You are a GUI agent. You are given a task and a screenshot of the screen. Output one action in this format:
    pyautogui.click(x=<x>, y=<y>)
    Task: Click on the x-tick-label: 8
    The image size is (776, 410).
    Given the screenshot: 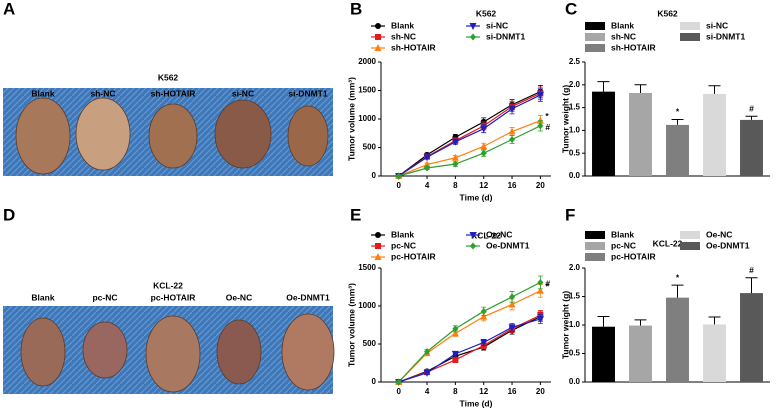 What is the action you would take?
    pyautogui.click(x=455, y=185)
    